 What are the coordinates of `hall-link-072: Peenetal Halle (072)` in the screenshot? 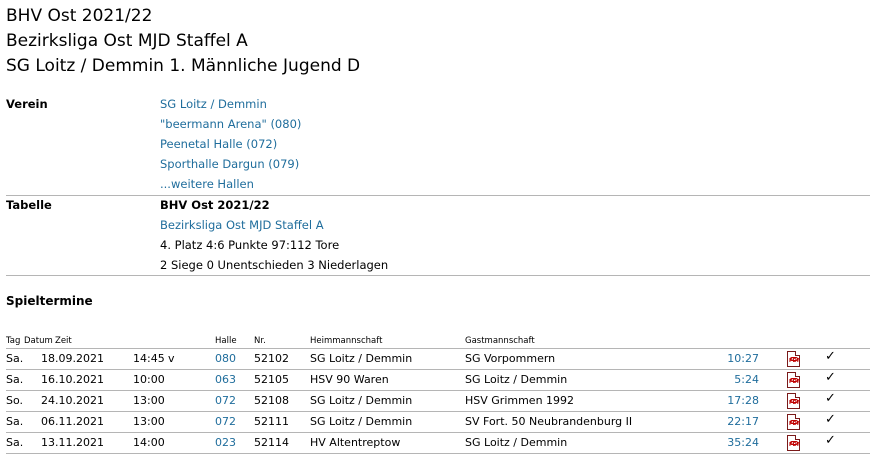 It's located at (219, 144).